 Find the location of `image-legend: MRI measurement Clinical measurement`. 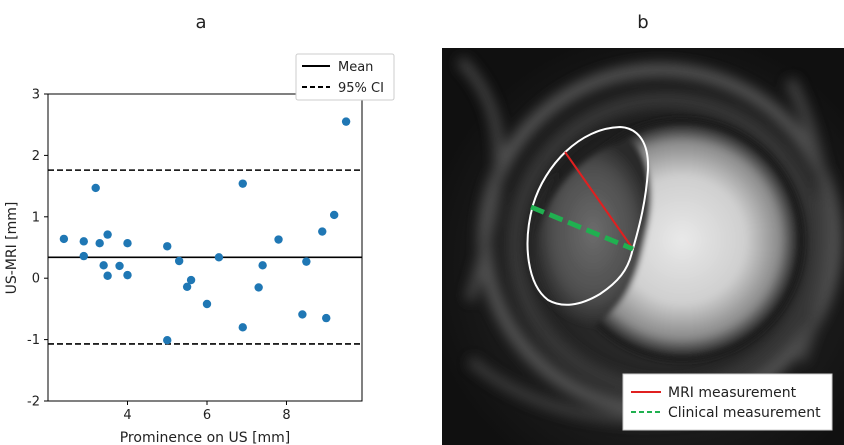

image-legend: MRI measurement Clinical measurement is located at coordinates (727, 402).